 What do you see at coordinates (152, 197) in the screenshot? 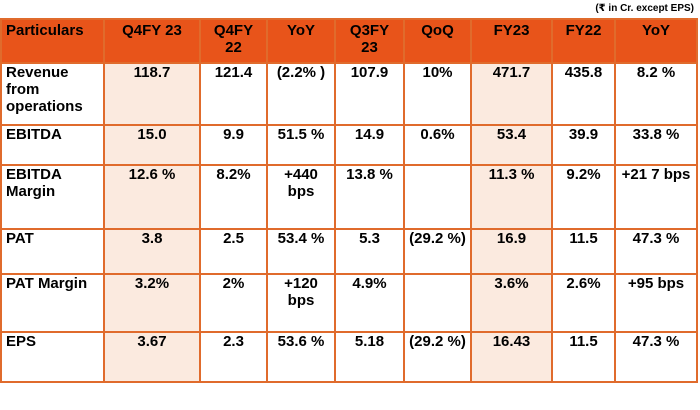
I see `table-cell: 12.6 %` at bounding box center [152, 197].